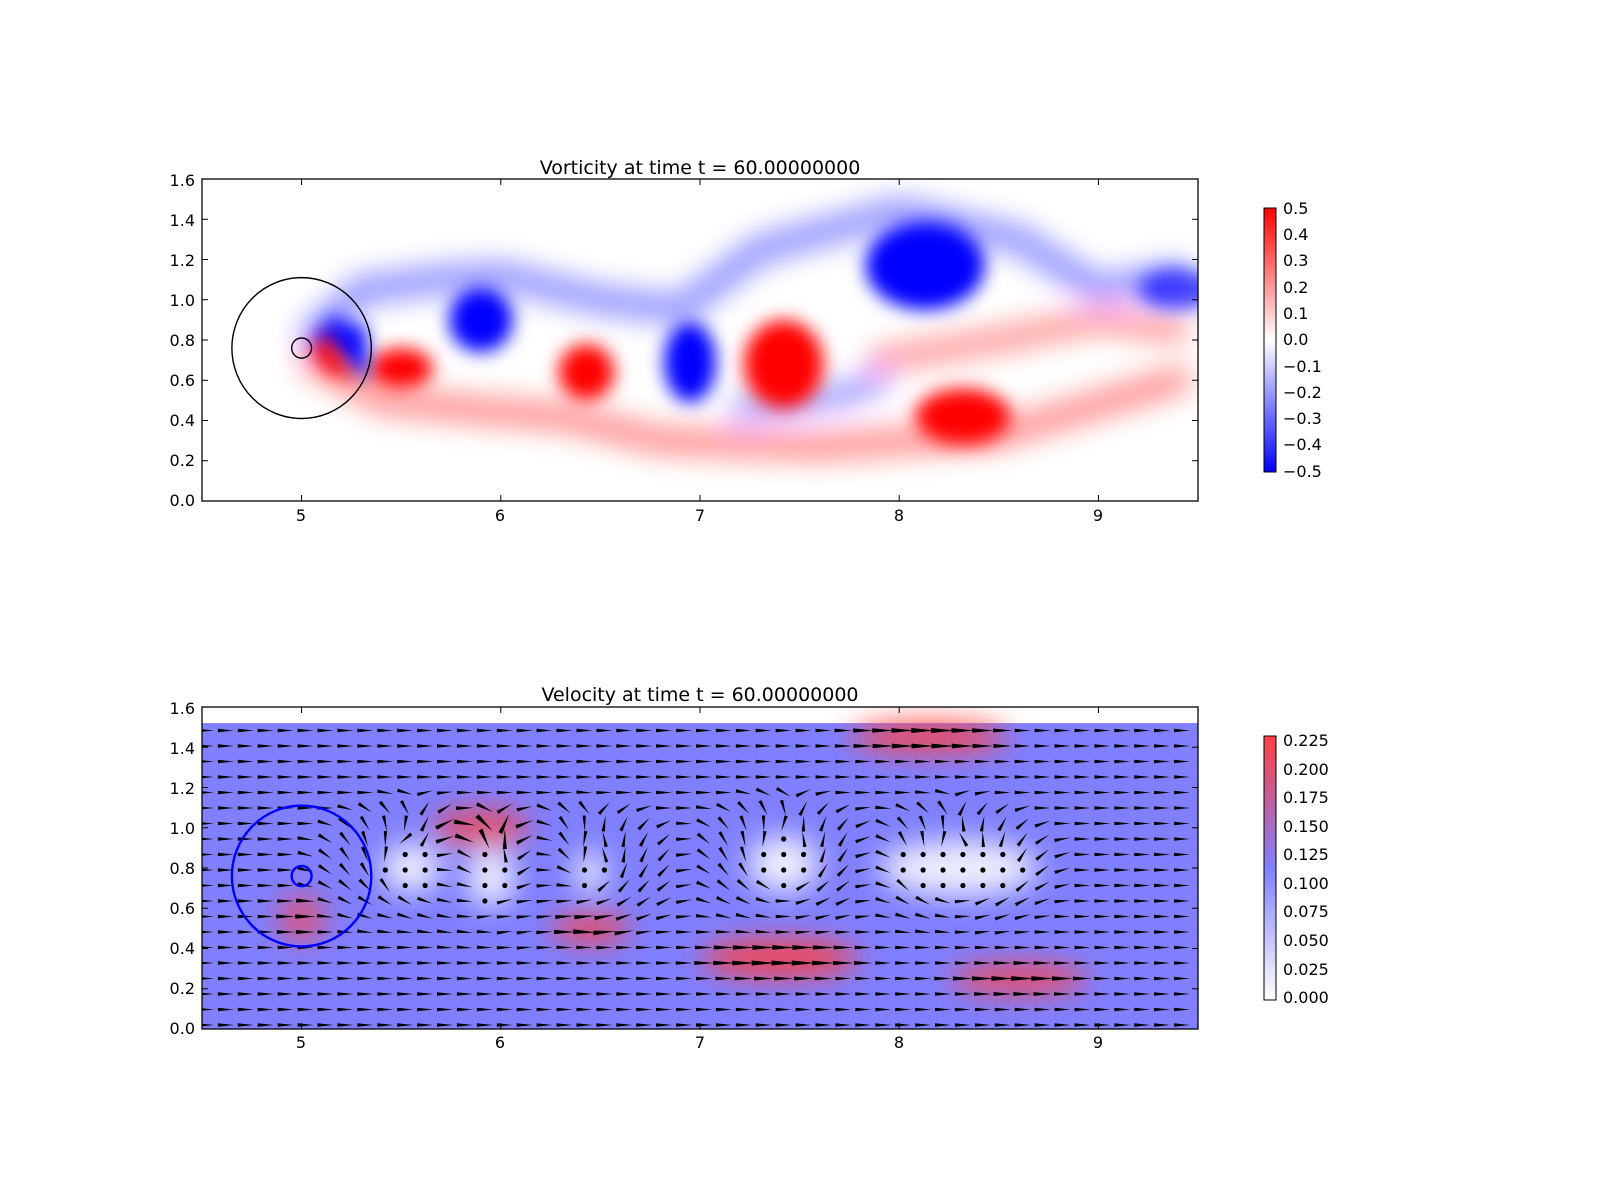  Describe the element at coordinates (1295, 313) in the screenshot. I see `colorbar-tick-label: 0.1` at that location.